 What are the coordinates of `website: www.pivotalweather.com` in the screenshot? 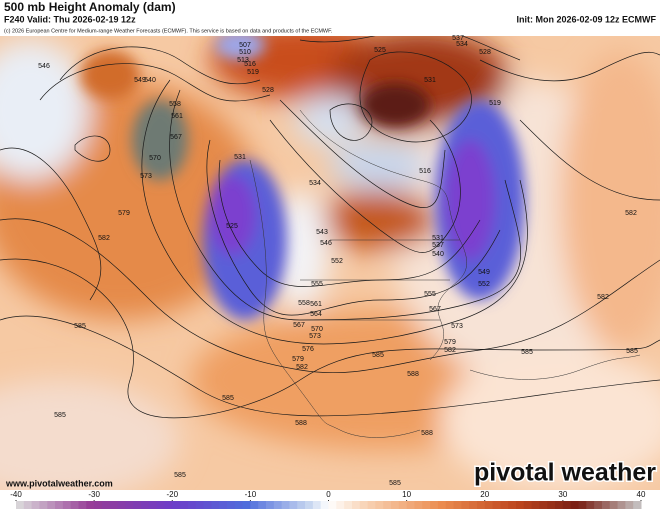 It's located at (59, 483).